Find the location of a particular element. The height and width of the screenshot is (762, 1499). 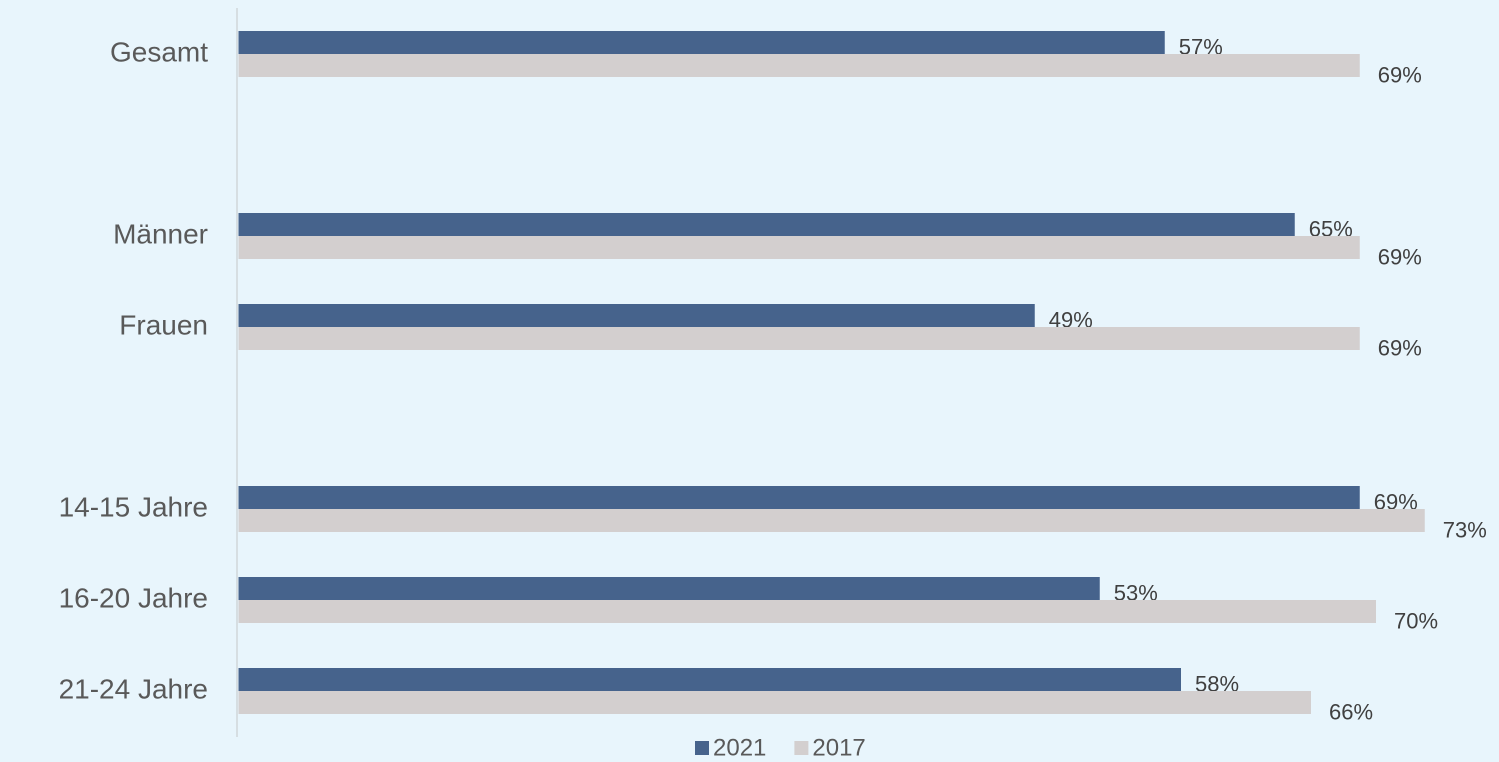

category-label: 21-24 Jahre is located at coordinates (133, 688).